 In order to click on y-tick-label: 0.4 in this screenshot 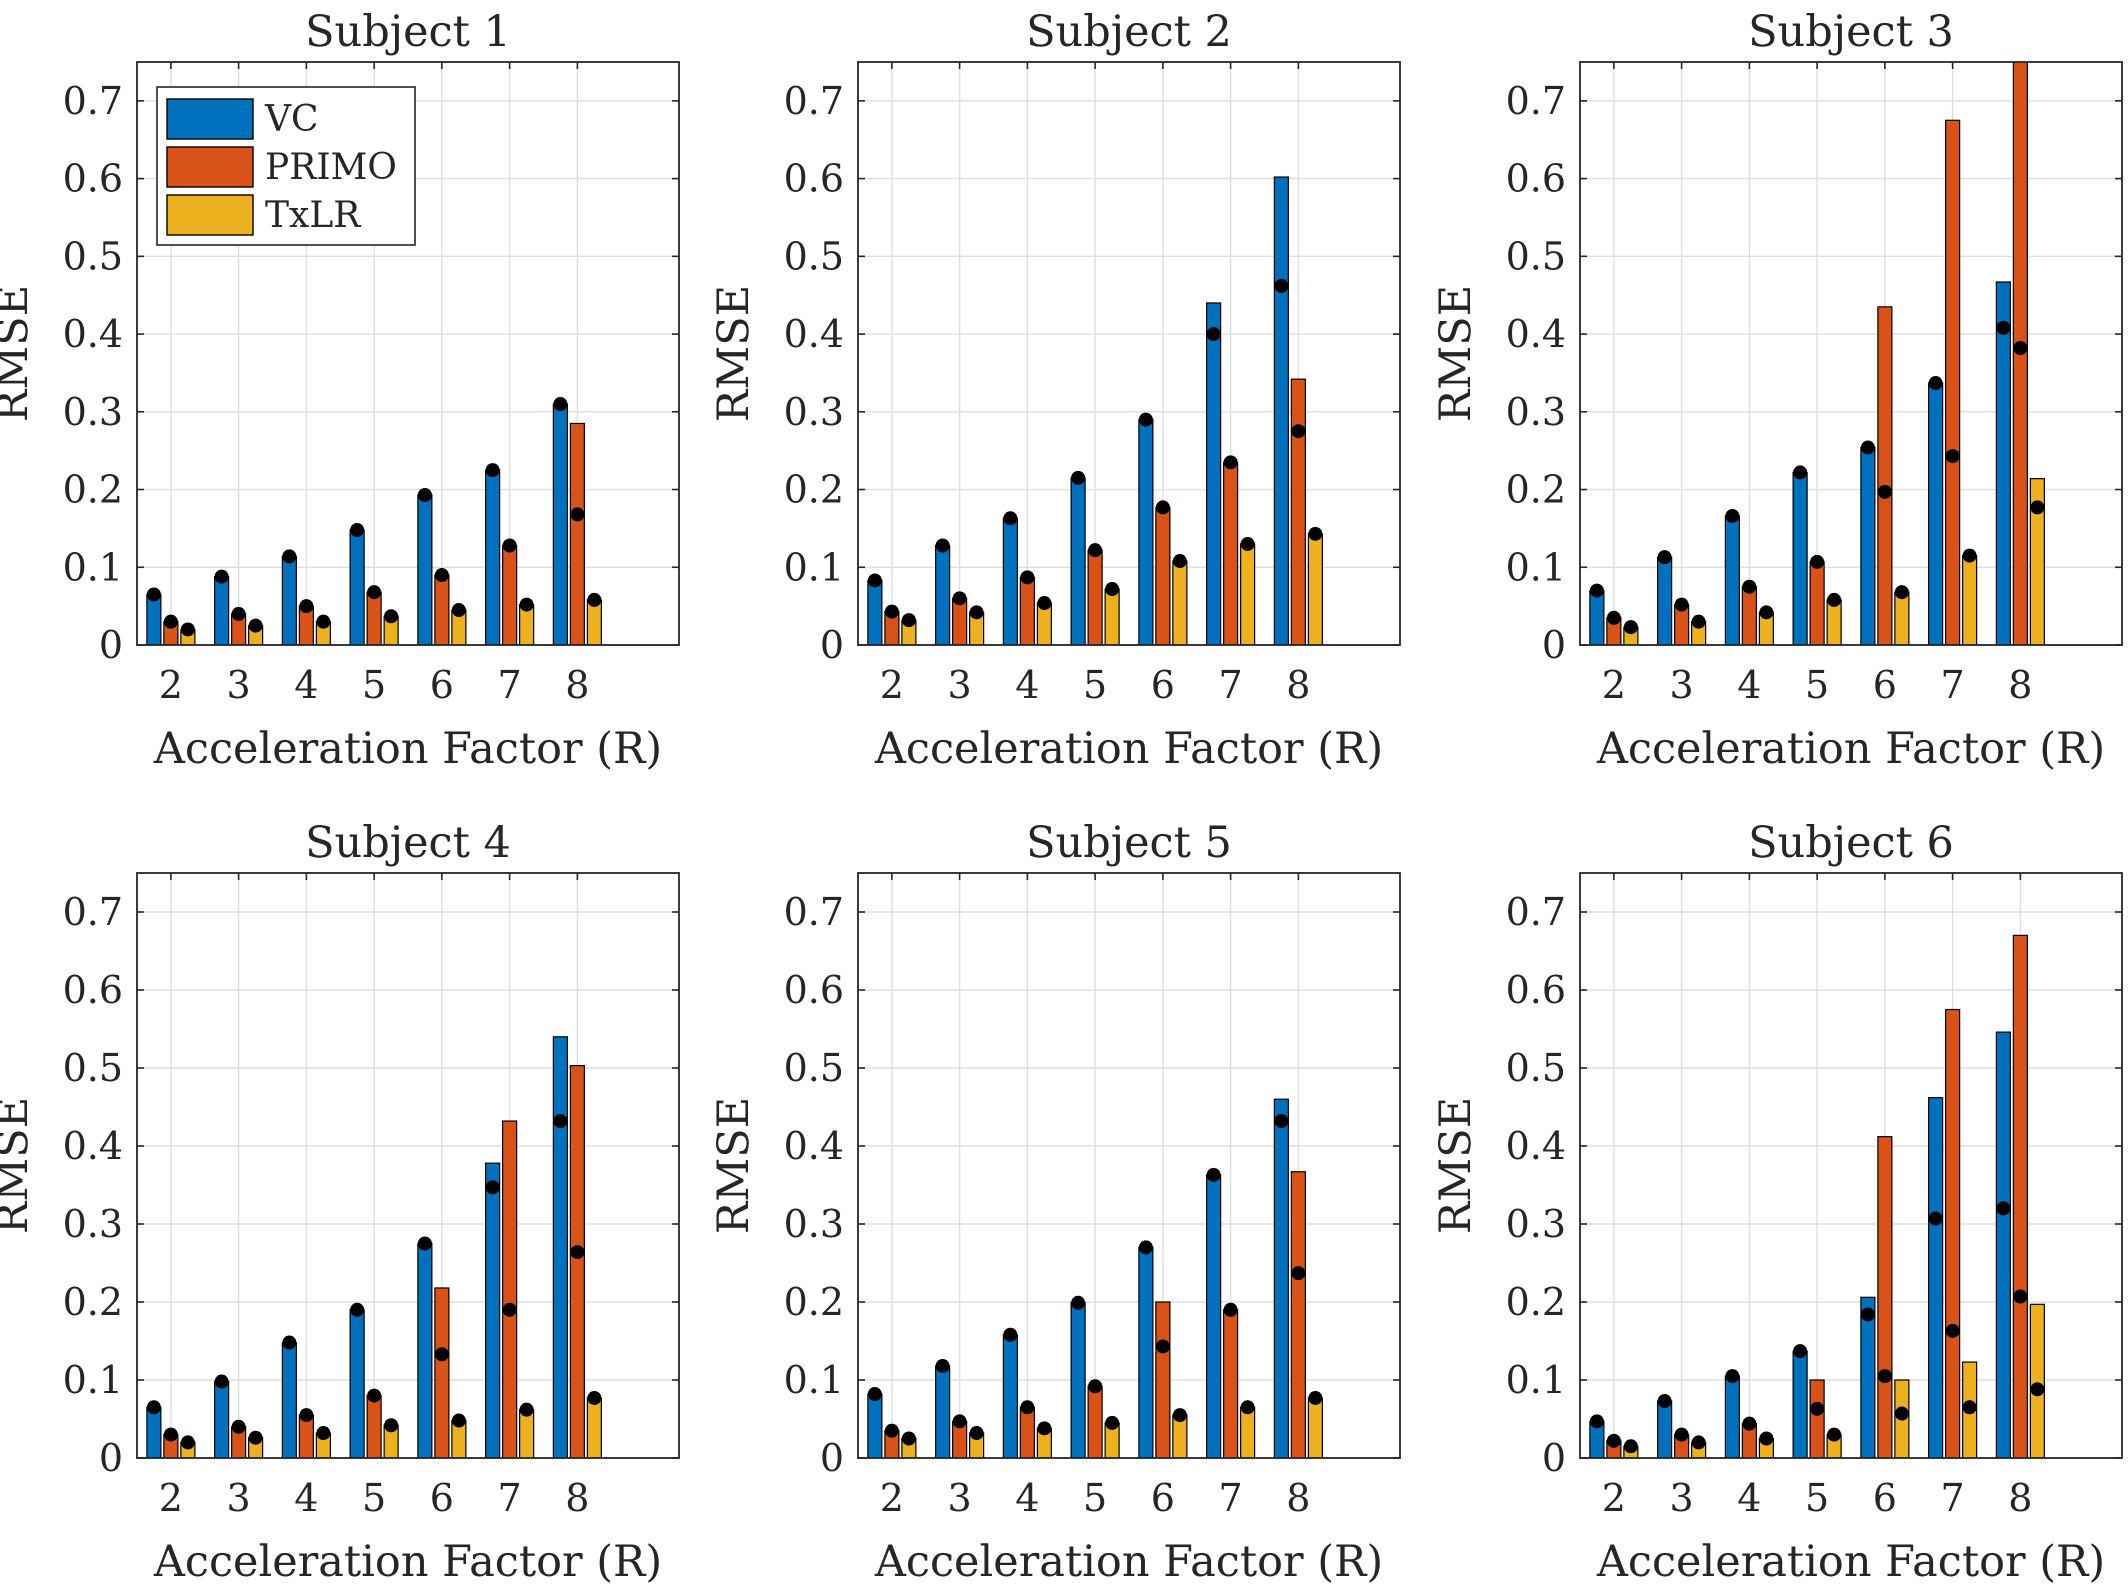, I will do `click(1536, 1146)`.